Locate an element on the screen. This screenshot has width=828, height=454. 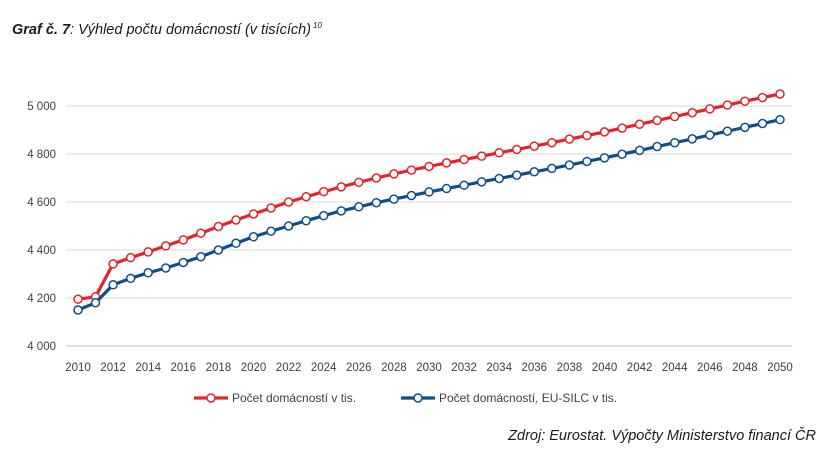
x-tick-label: 2012 is located at coordinates (113, 368).